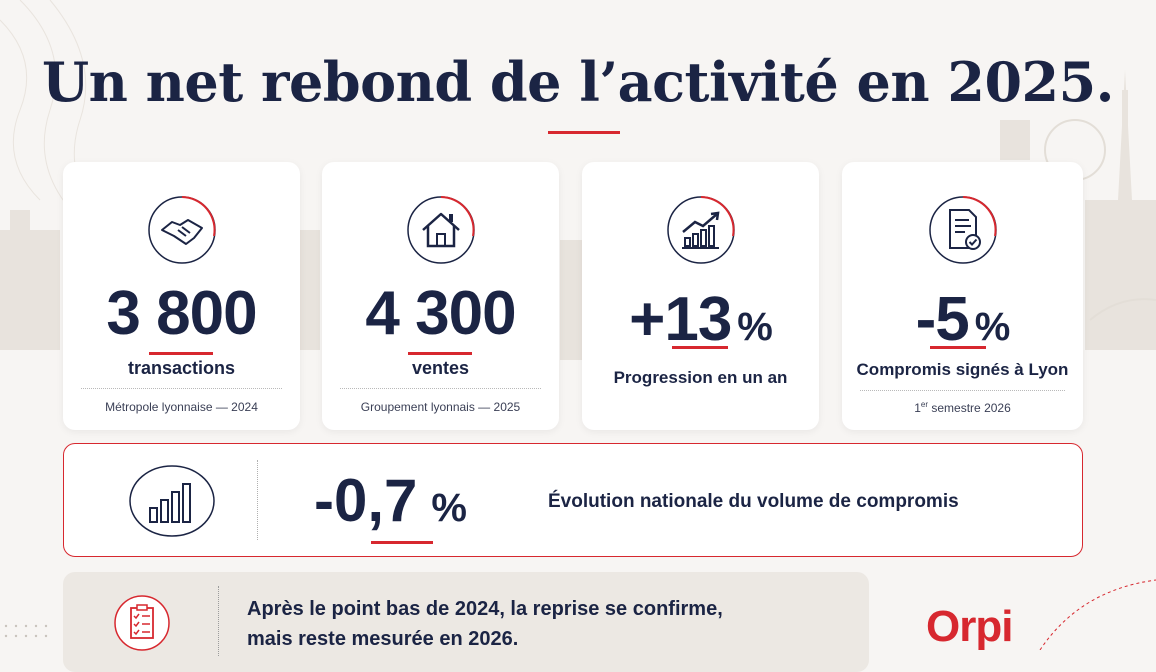  I want to click on national-value: -0,7%, so click(390, 500).